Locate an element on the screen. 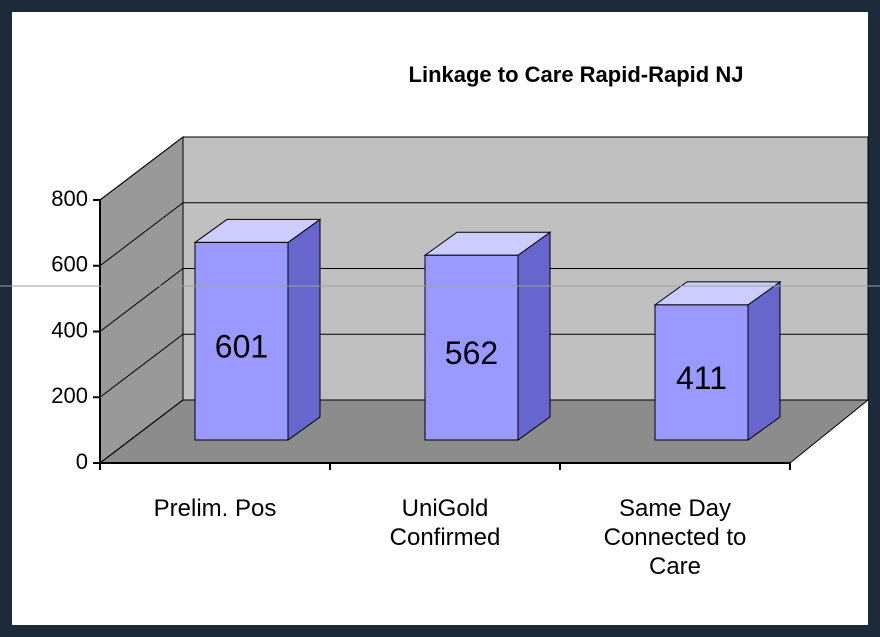 This screenshot has width=880, height=637. value-label: 562 is located at coordinates (471, 353).